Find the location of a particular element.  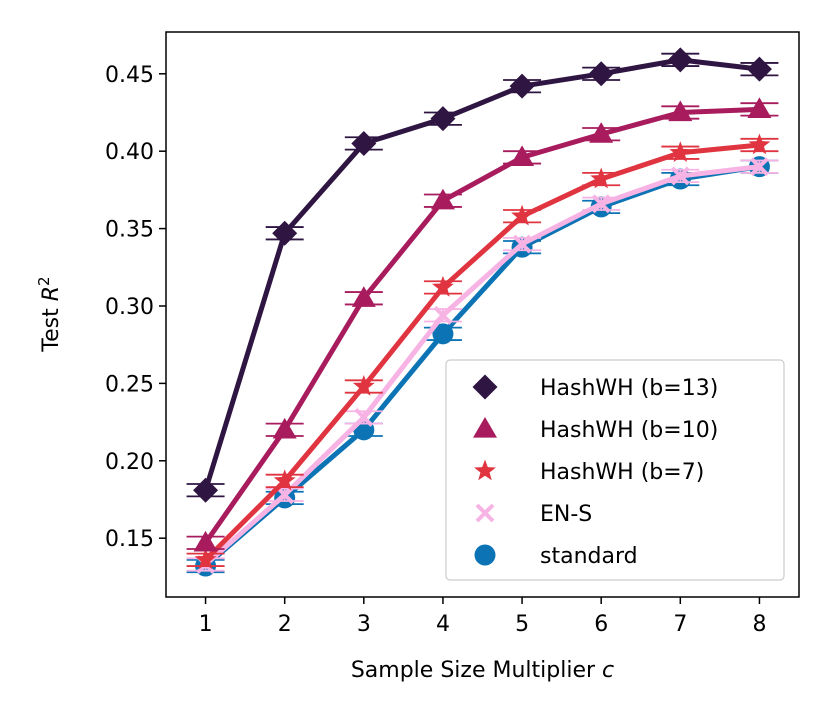

x-axis-label-var: c is located at coordinates (608, 670).